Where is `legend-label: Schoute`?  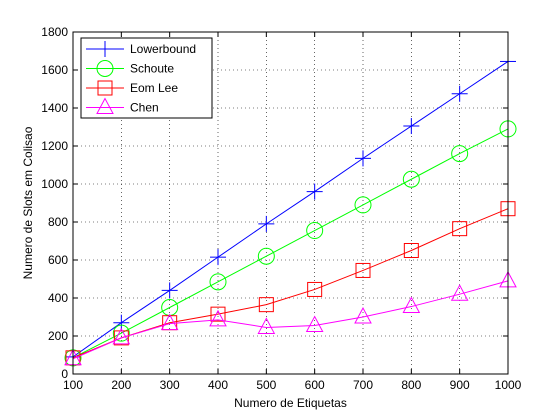
legend-label: Schoute is located at coordinates (152, 69).